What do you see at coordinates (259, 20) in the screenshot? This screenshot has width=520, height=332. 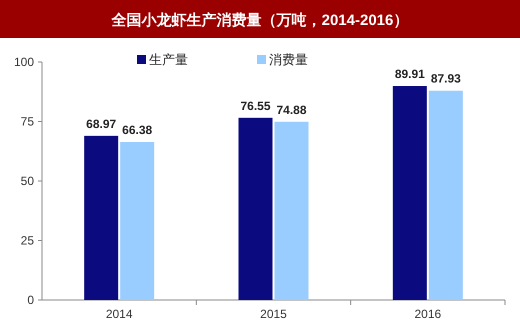 I see `chart-title: 全国小龙虾生产消费量（万吨，2014-2016）` at bounding box center [259, 20].